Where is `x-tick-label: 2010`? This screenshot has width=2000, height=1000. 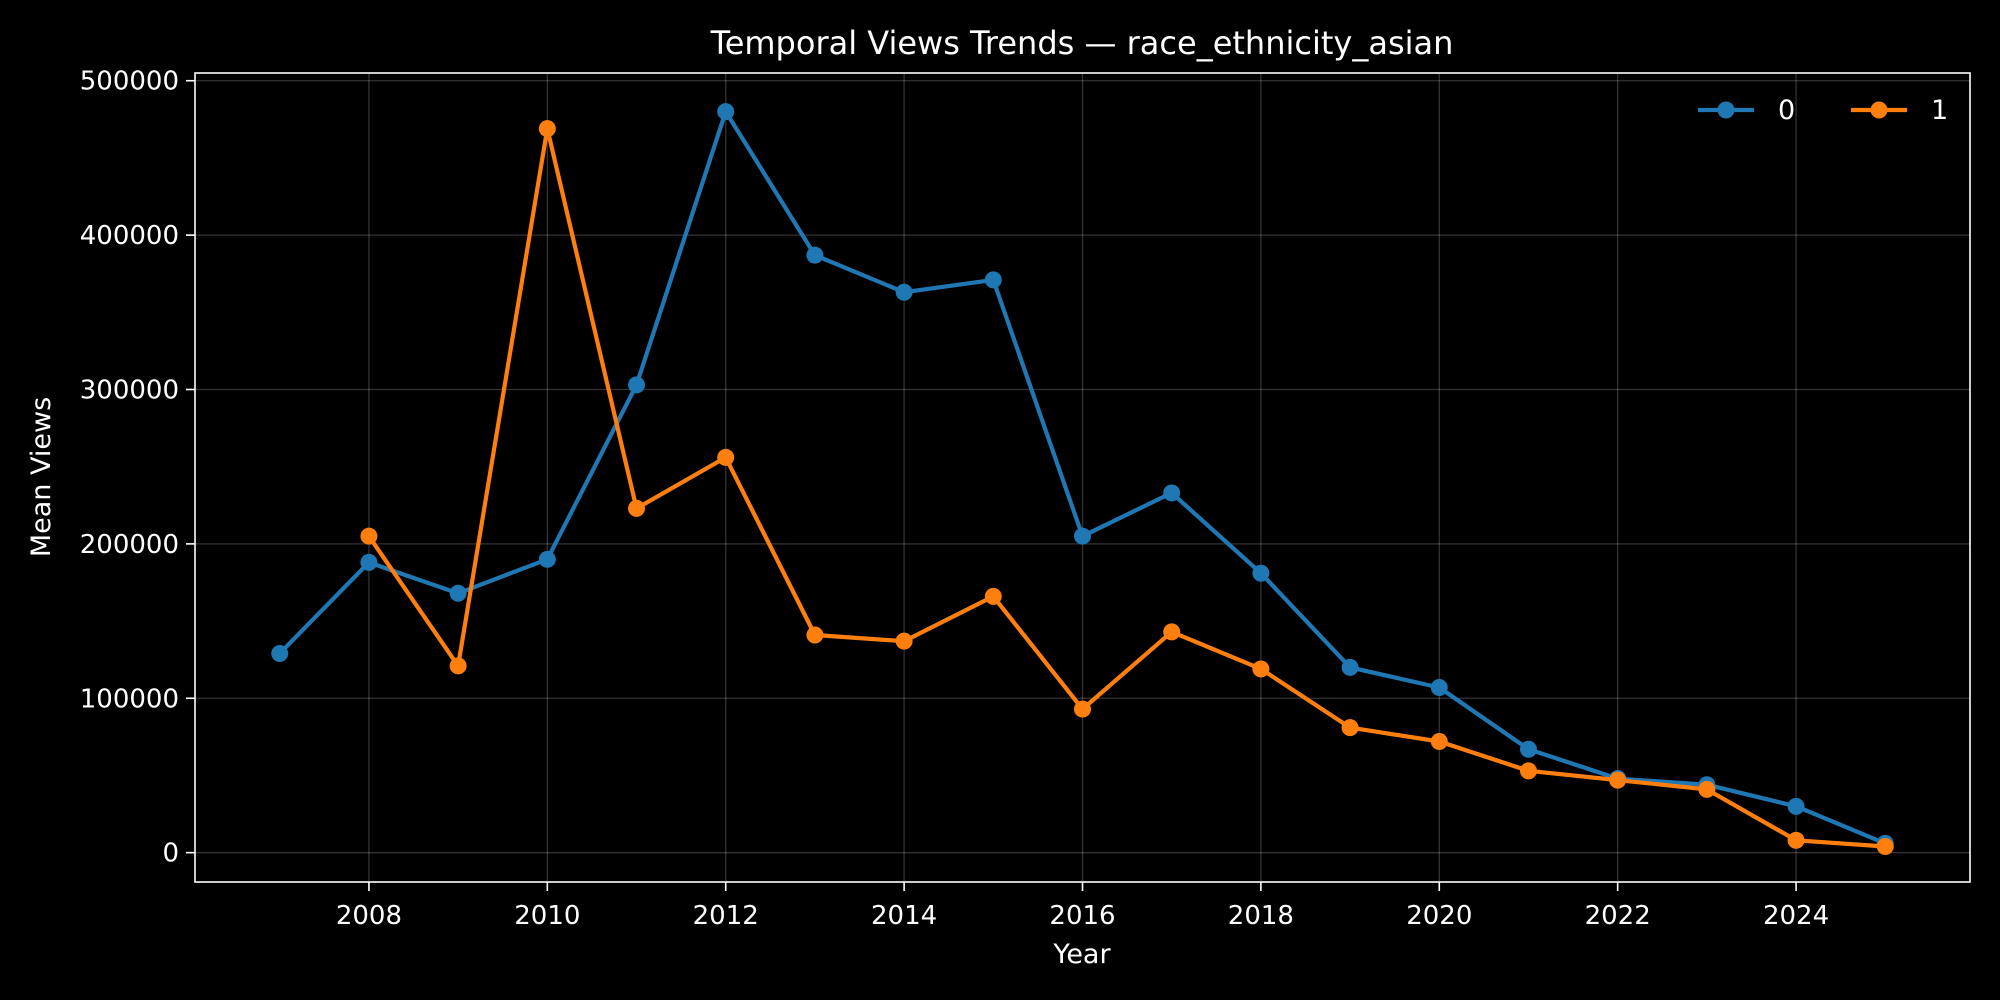 x-tick-label: 2010 is located at coordinates (547, 916).